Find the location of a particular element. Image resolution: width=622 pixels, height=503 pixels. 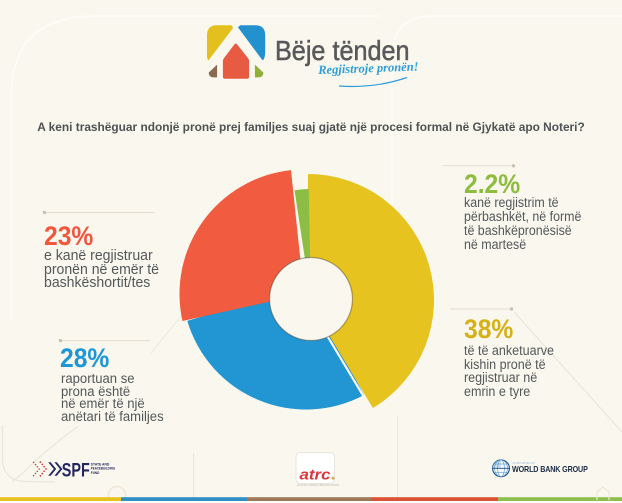

svg-text: FUND is located at coordinates (95, 472).